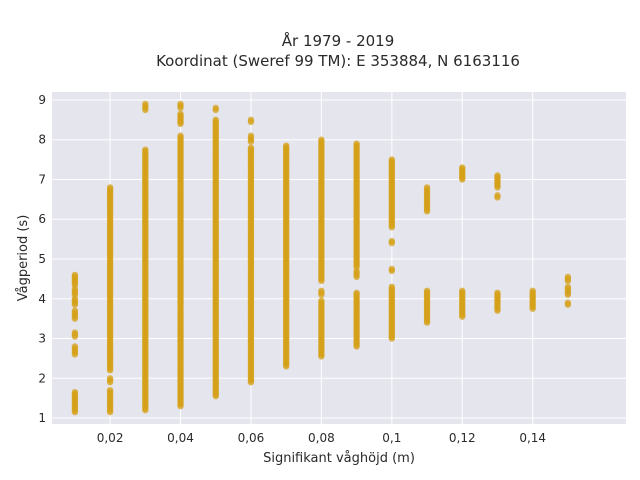 The width and height of the screenshot is (640, 480). I want to click on y-tick-label: 3, so click(42, 339).